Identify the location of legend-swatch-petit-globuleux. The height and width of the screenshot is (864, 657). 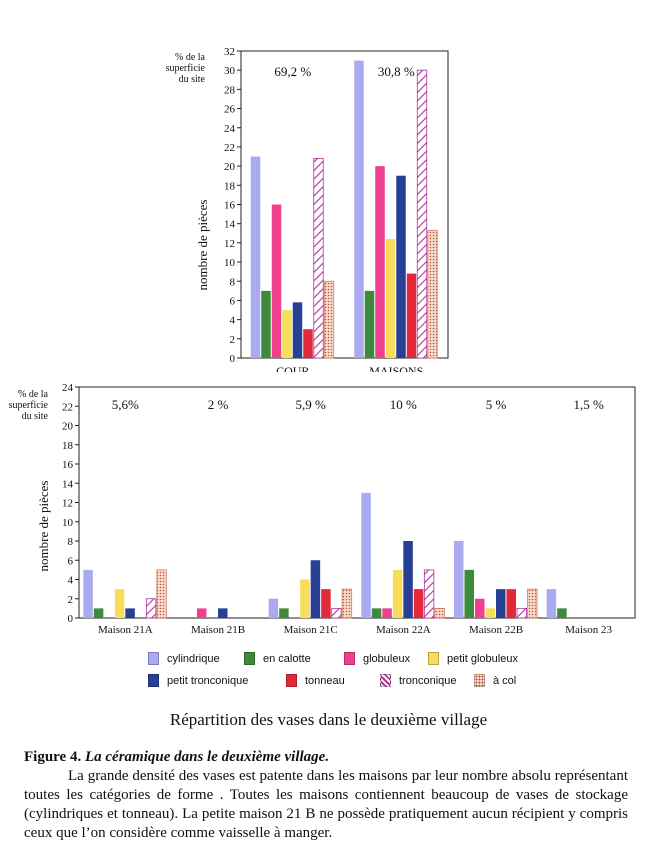
(433, 658).